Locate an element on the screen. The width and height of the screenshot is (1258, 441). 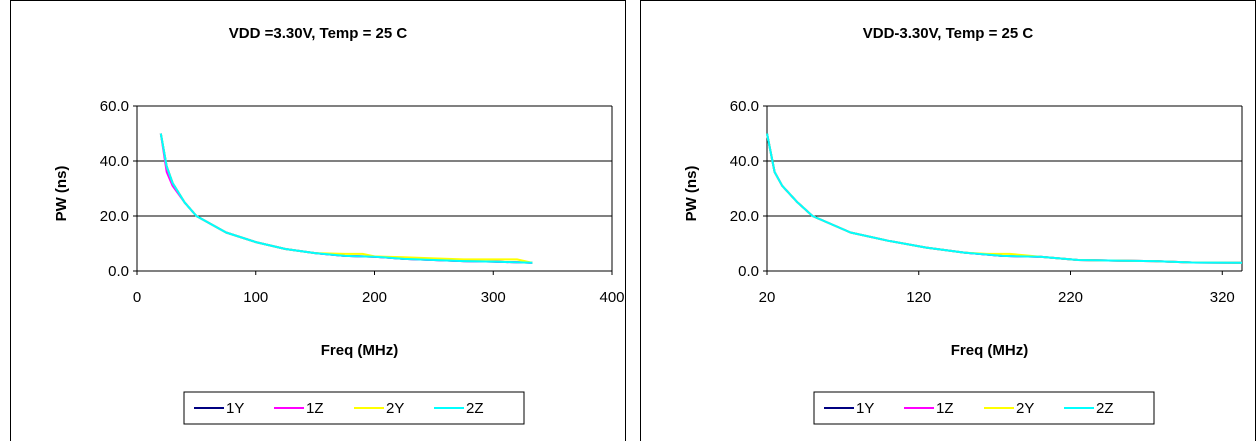
x-tick-label: 200 is located at coordinates (374, 297).